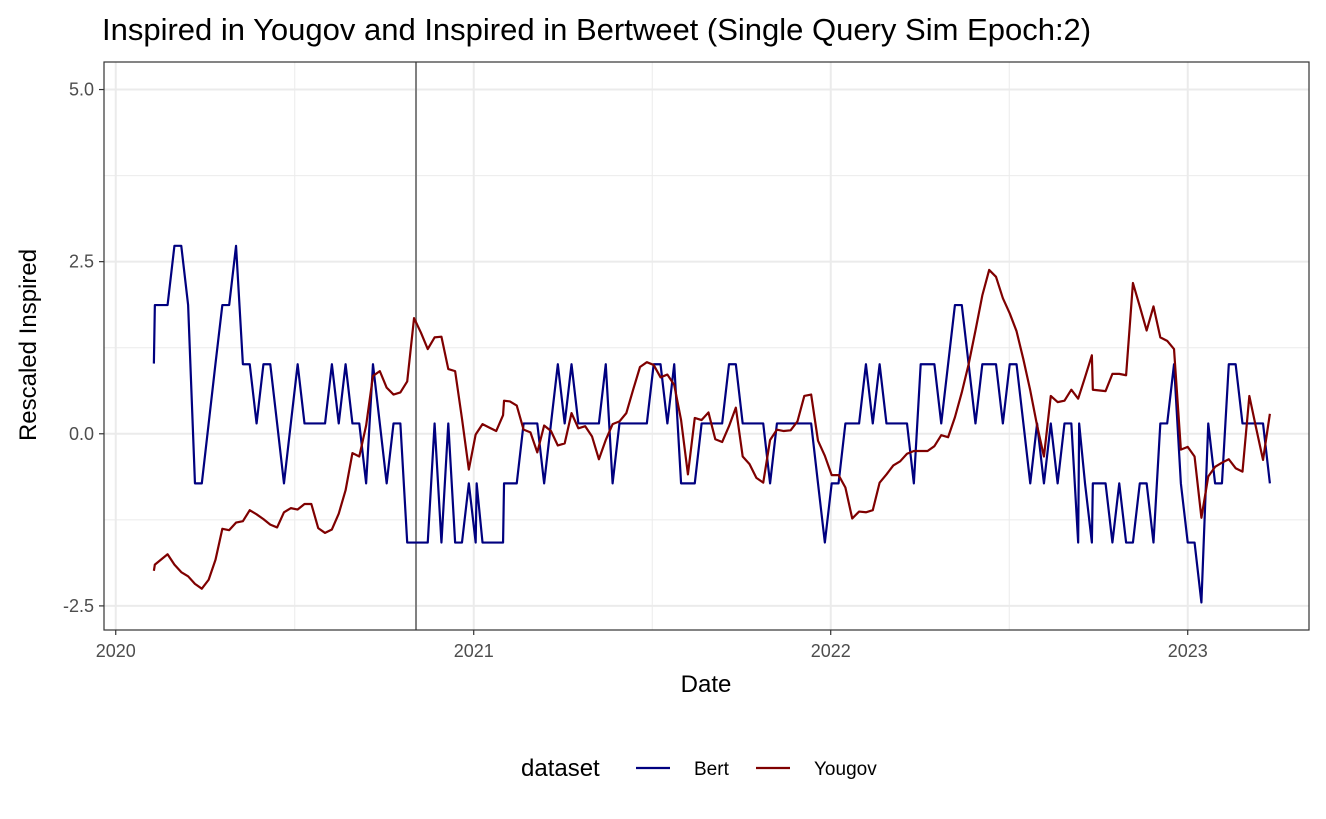 The image size is (1326, 819). What do you see at coordinates (1188, 651) in the screenshot?
I see `x-tick-label: 2023` at bounding box center [1188, 651].